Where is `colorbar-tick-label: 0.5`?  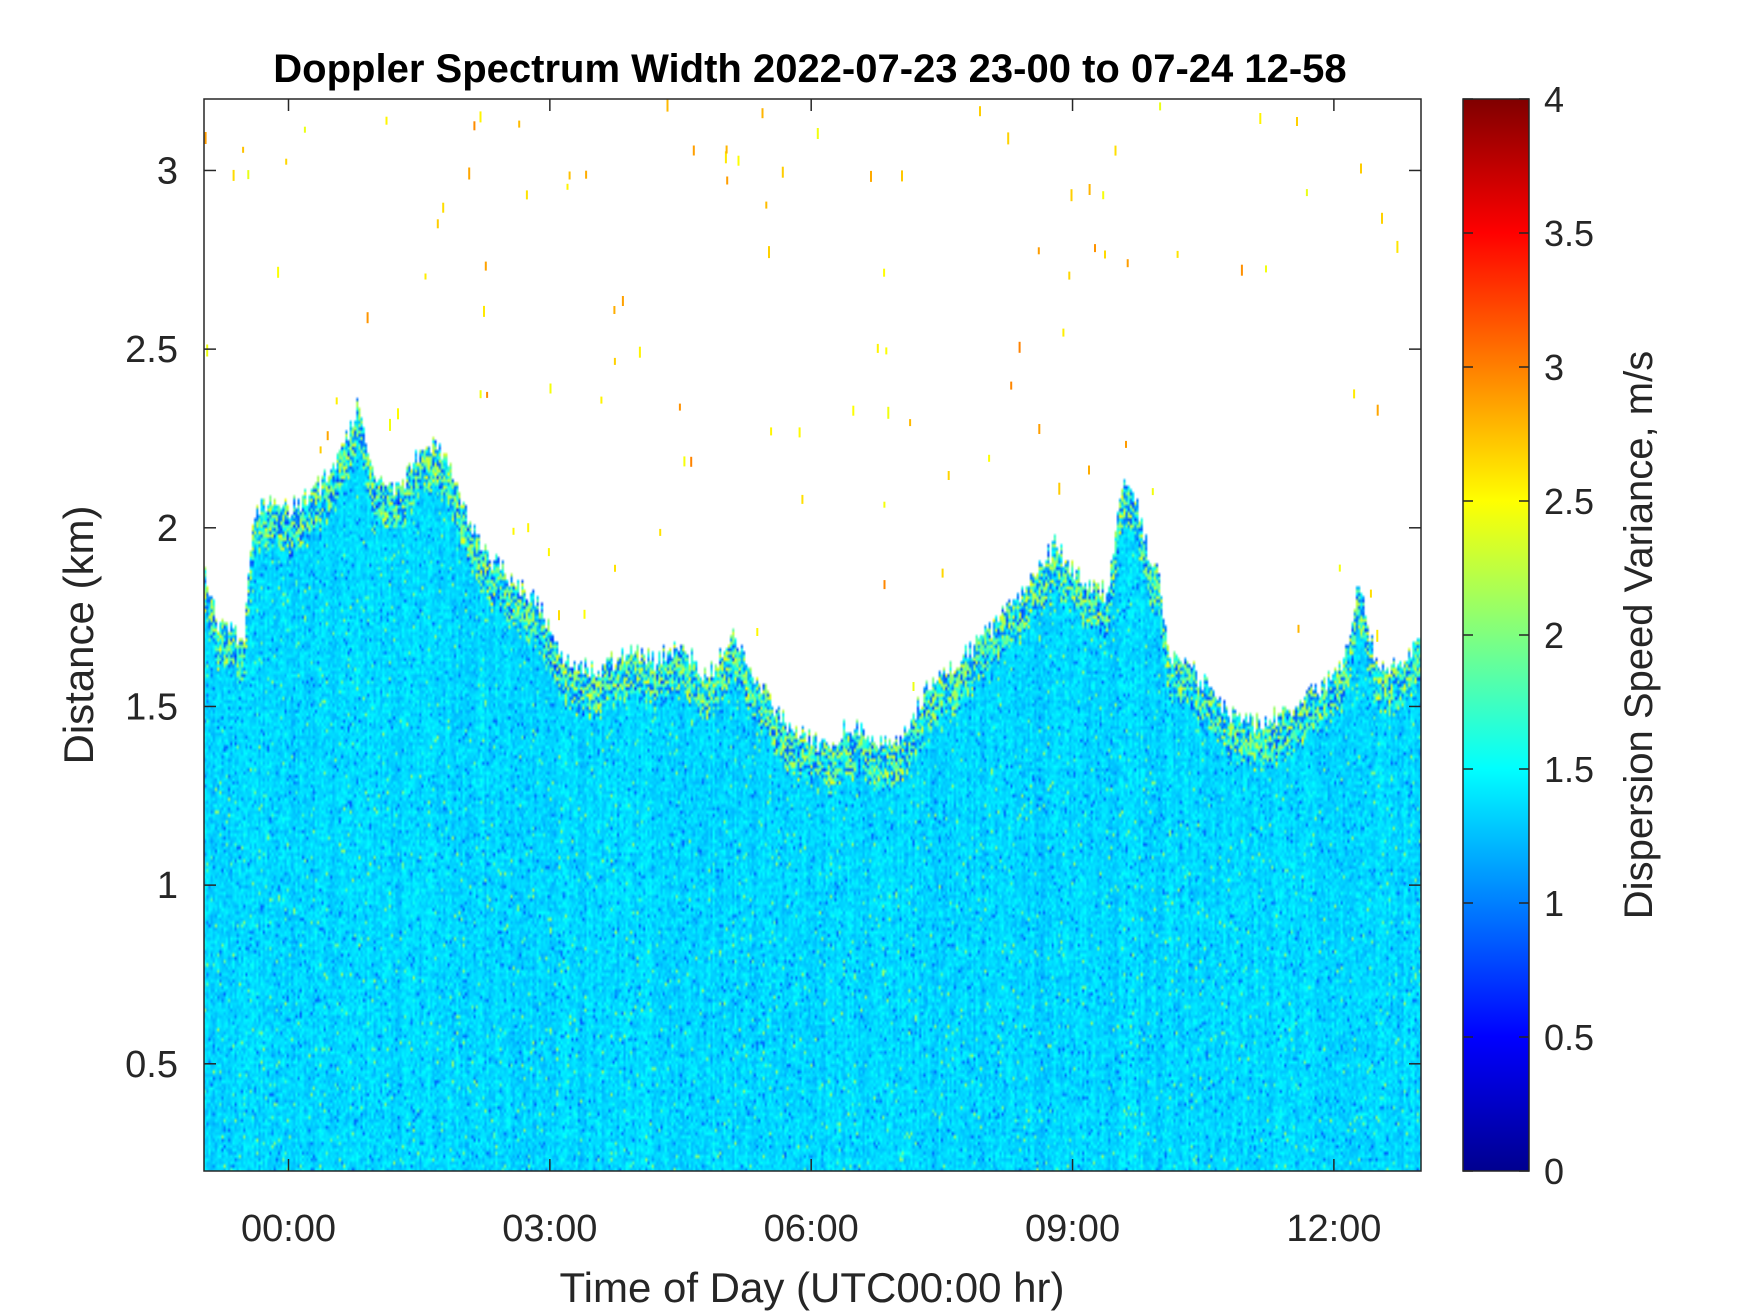 colorbar-tick-label: 0.5 is located at coordinates (1569, 1037).